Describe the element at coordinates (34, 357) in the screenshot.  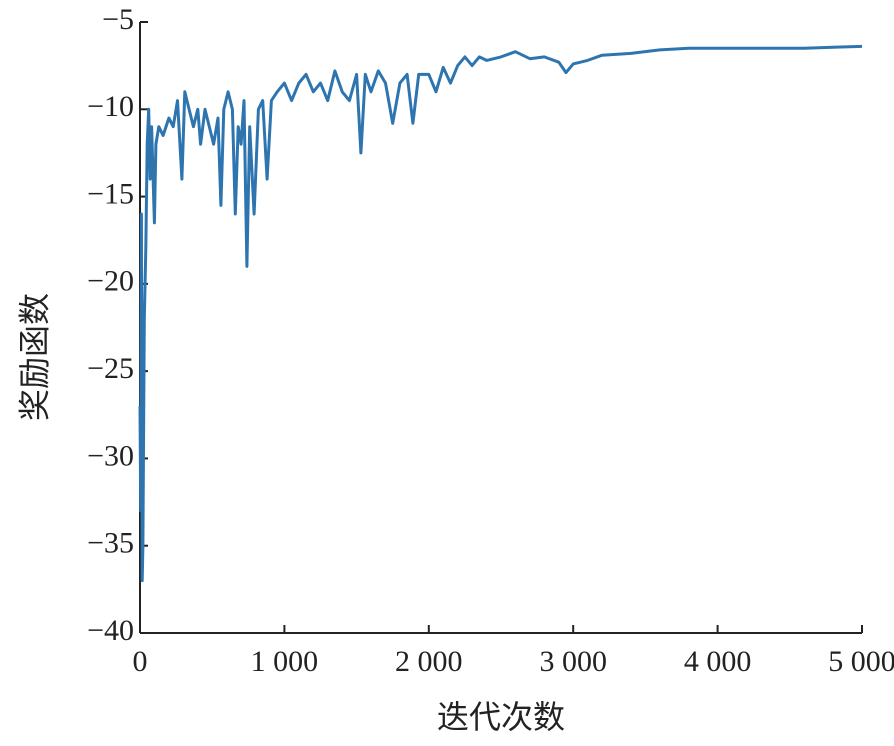
I see `y-axis-label: 奖励函数` at that location.